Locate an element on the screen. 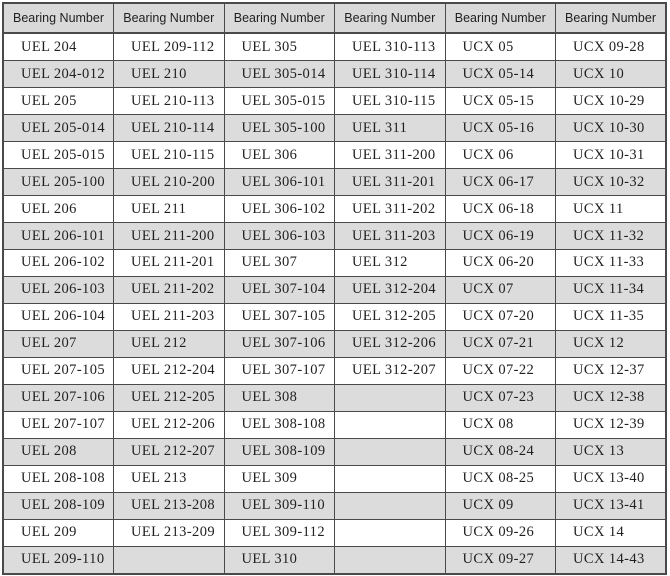  table-cell: UEL 306-101 is located at coordinates (279, 182).